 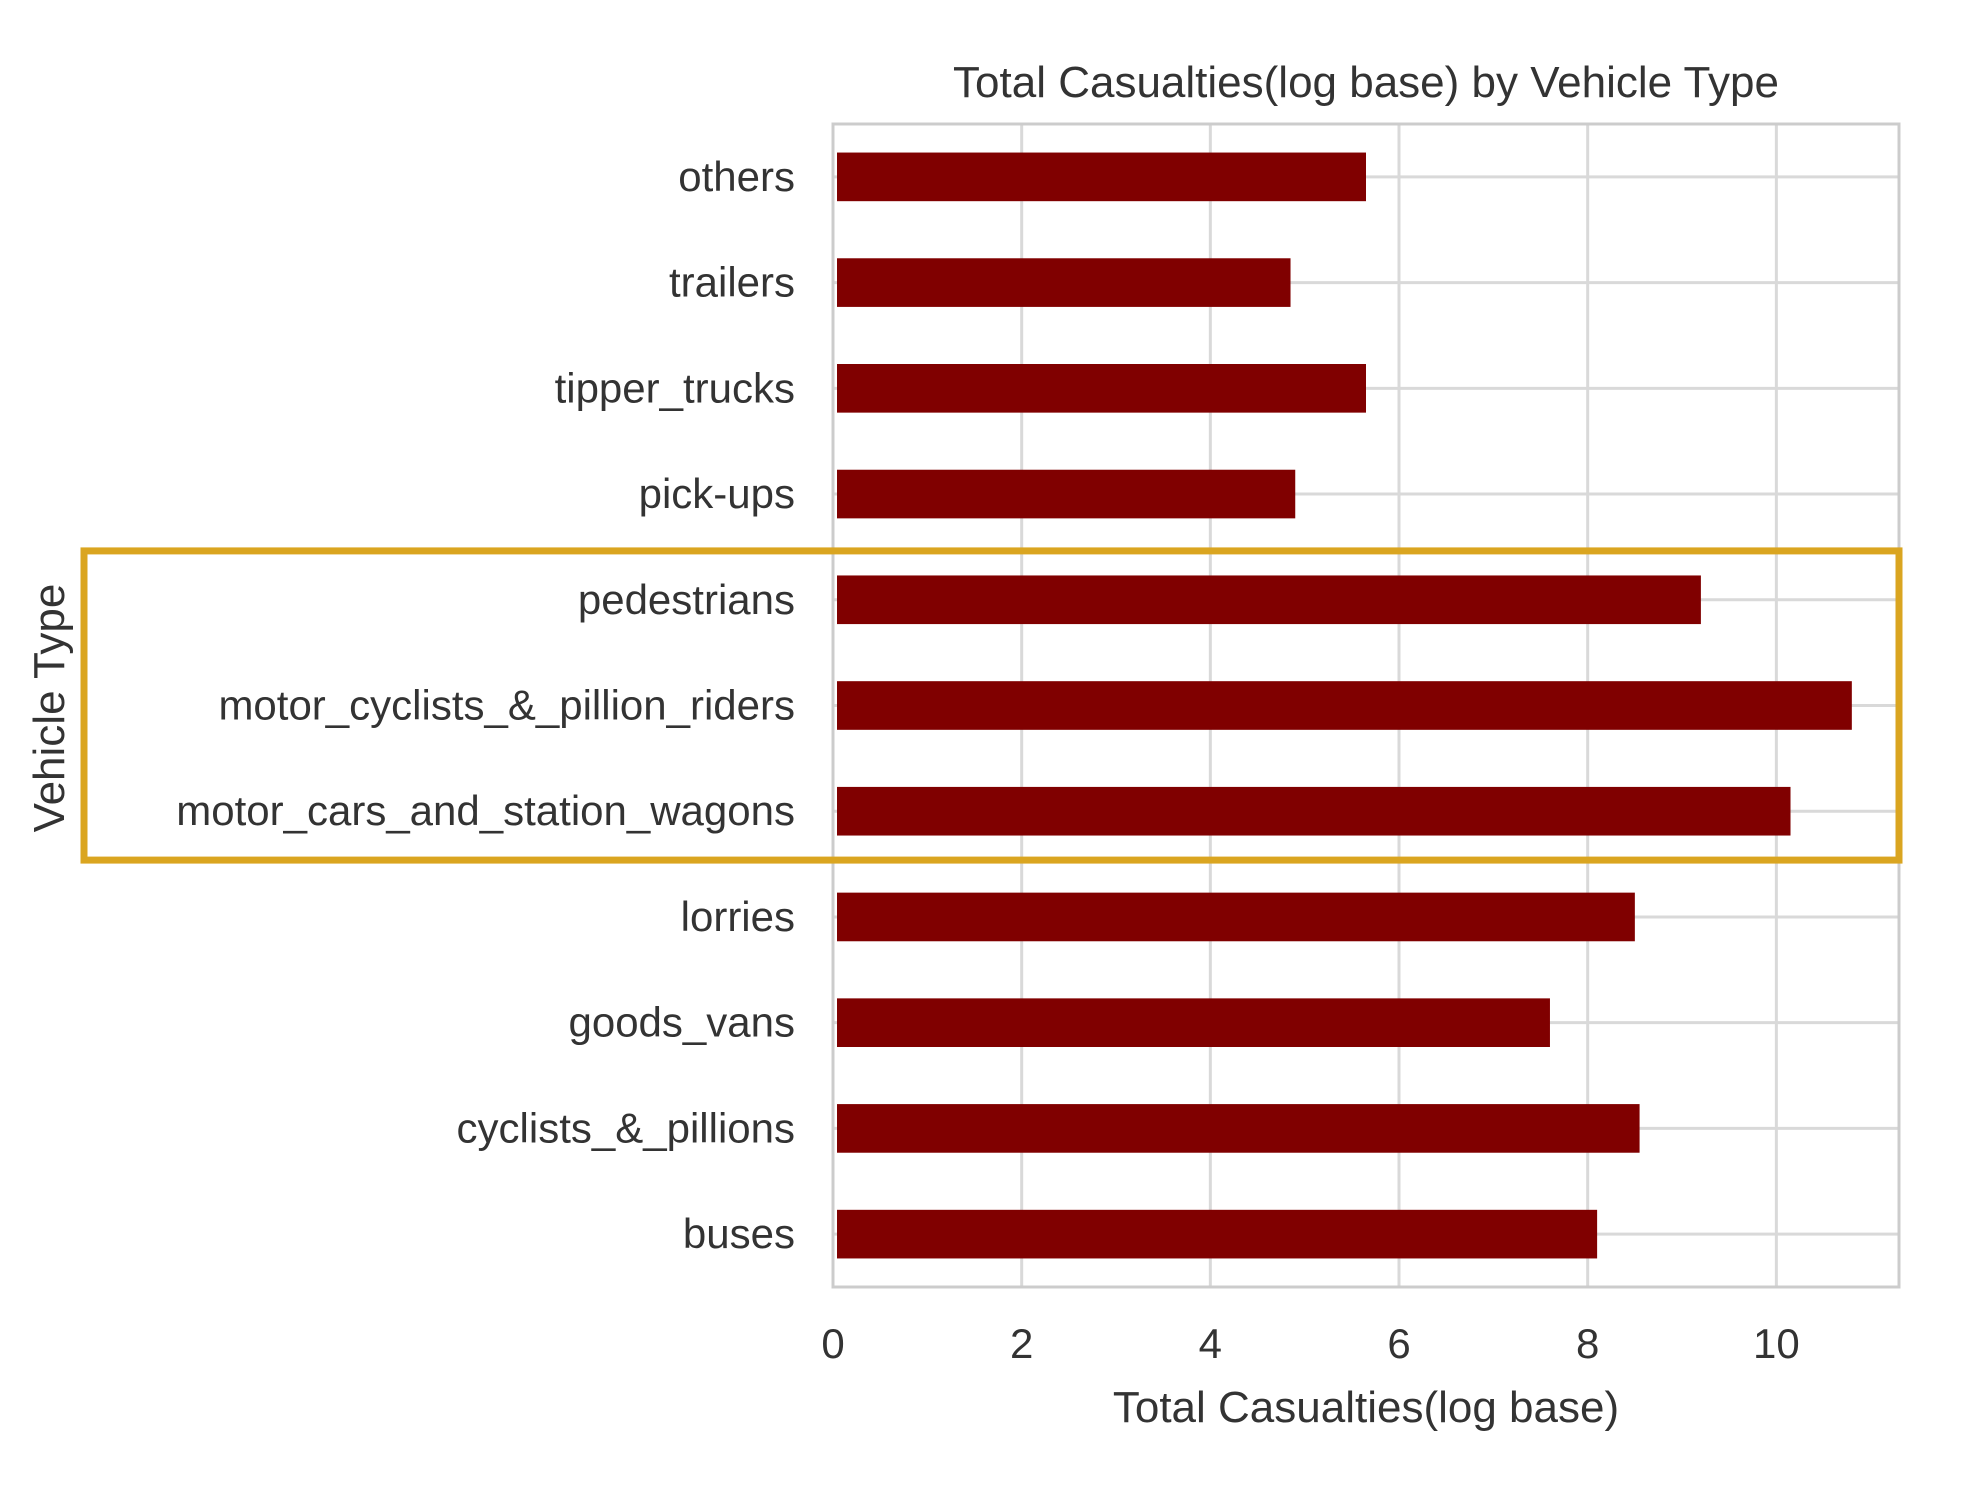 What do you see at coordinates (1236, 917) in the screenshot?
I see `bar-lorries` at bounding box center [1236, 917].